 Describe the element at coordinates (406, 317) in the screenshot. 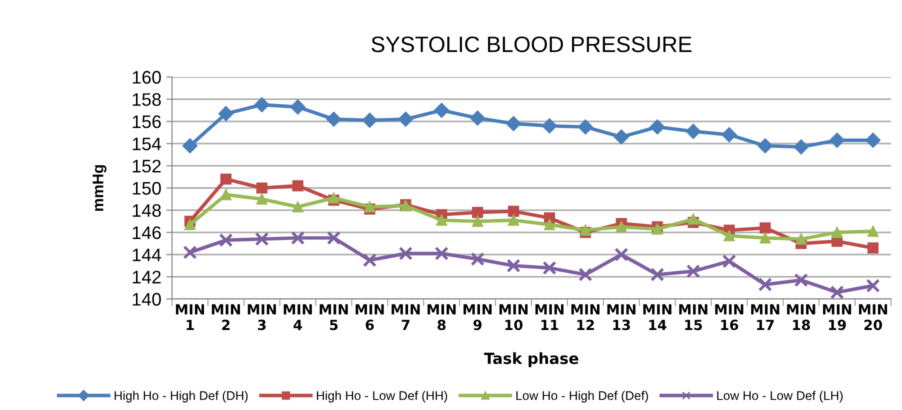

I see `x-tick-label: MIN 7` at that location.